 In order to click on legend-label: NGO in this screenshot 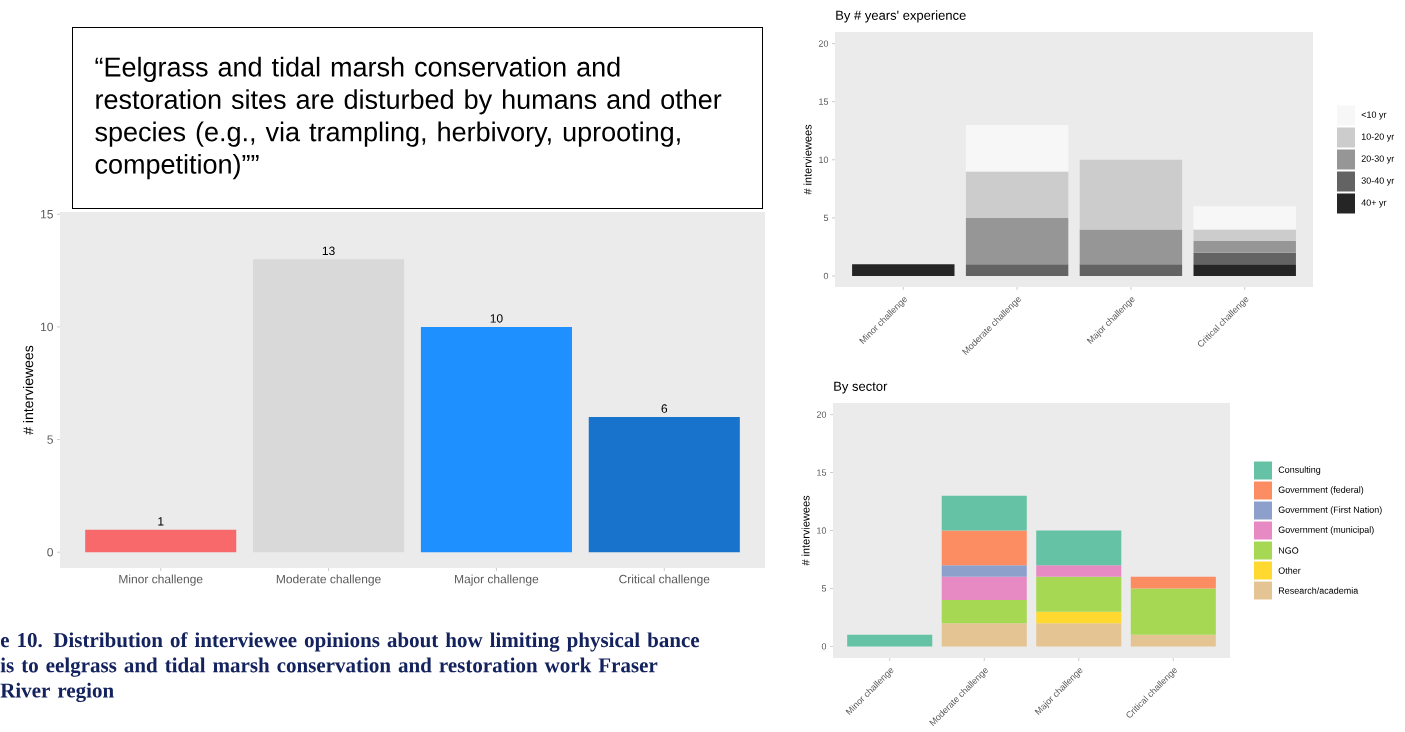, I will do `click(1288, 550)`.